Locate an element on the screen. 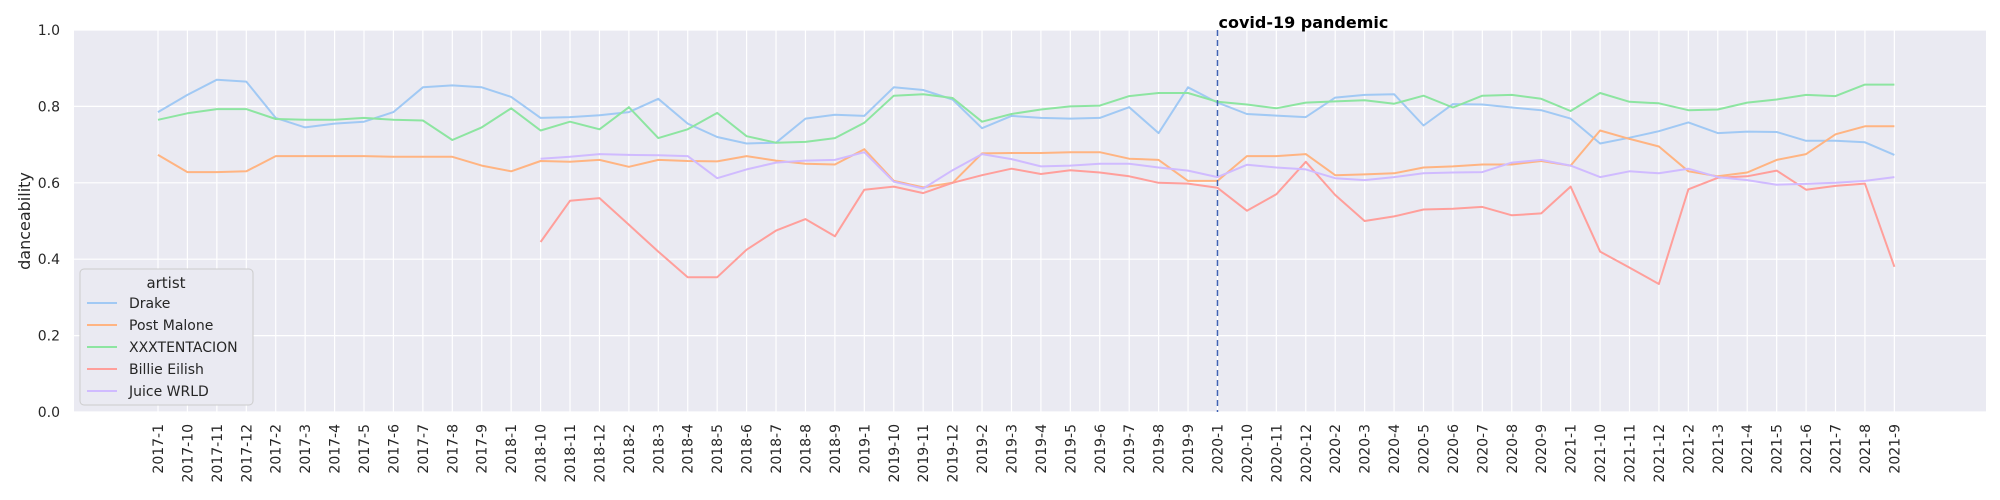 Image resolution: width=2000 pixels, height=500 pixels. x-tick-label: 2019-2 is located at coordinates (983, 449).